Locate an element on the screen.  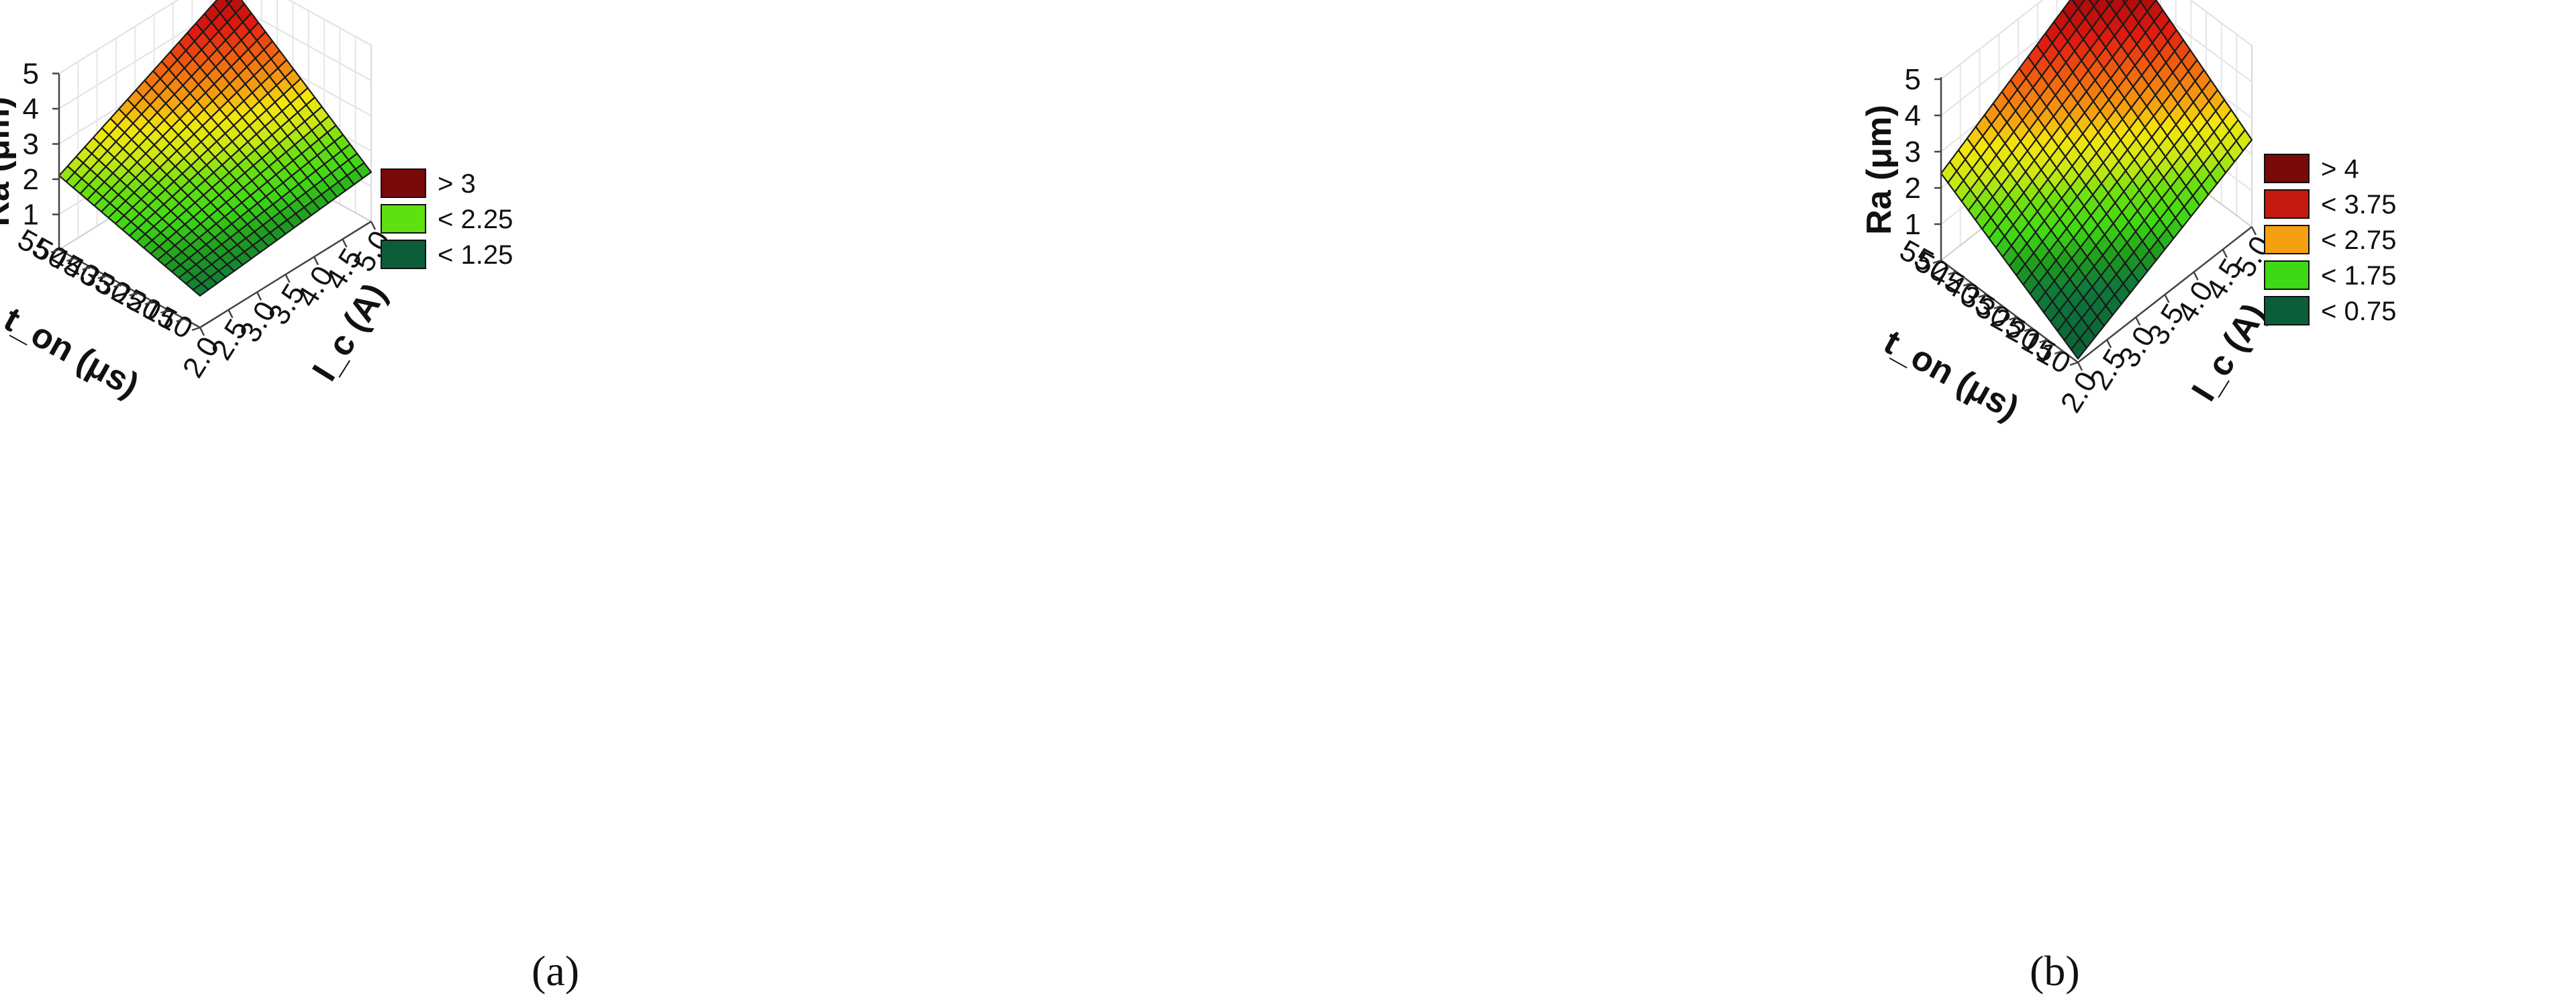
panel-label-a: (a) is located at coordinates (556, 971).